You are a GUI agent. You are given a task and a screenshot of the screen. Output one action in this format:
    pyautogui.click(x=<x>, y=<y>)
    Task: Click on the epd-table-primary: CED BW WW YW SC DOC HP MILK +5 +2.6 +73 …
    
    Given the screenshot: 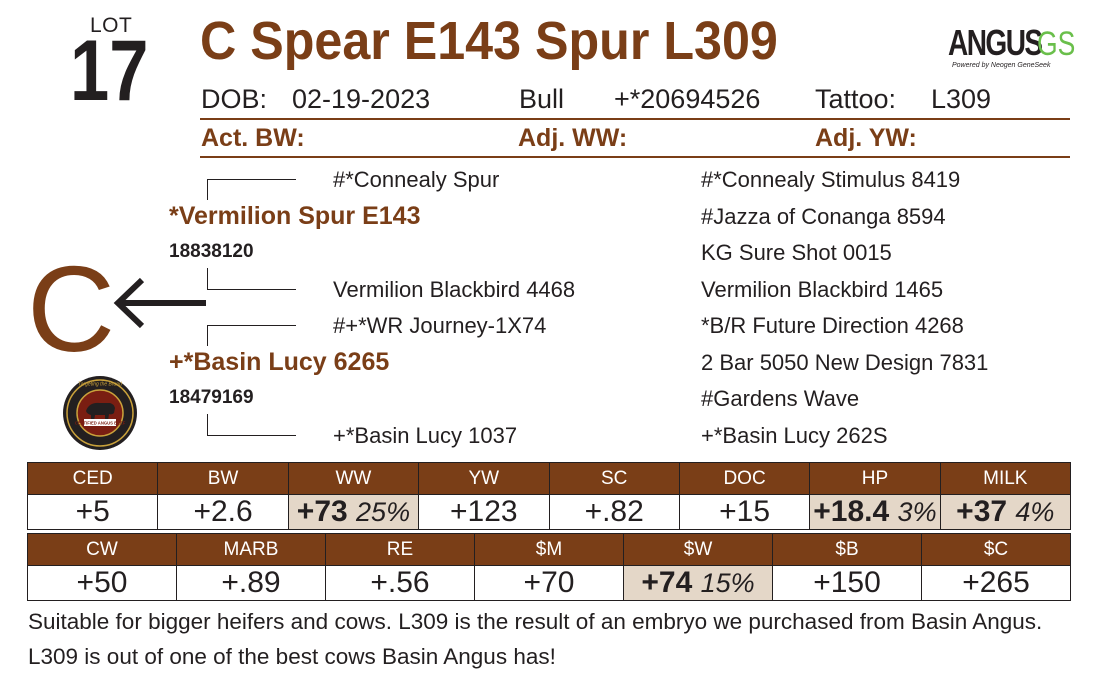 What is the action you would take?
    pyautogui.click(x=549, y=496)
    